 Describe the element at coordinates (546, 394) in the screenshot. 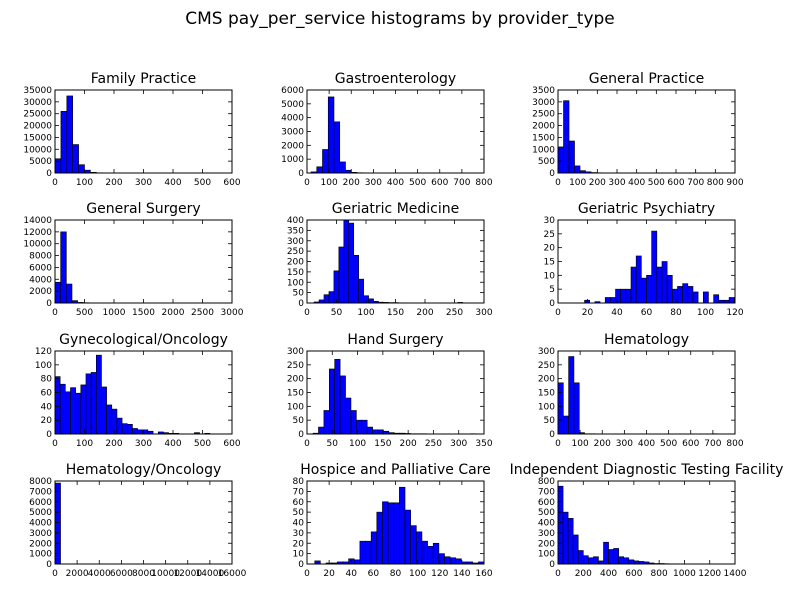

I see `y-tick-label: 150` at that location.